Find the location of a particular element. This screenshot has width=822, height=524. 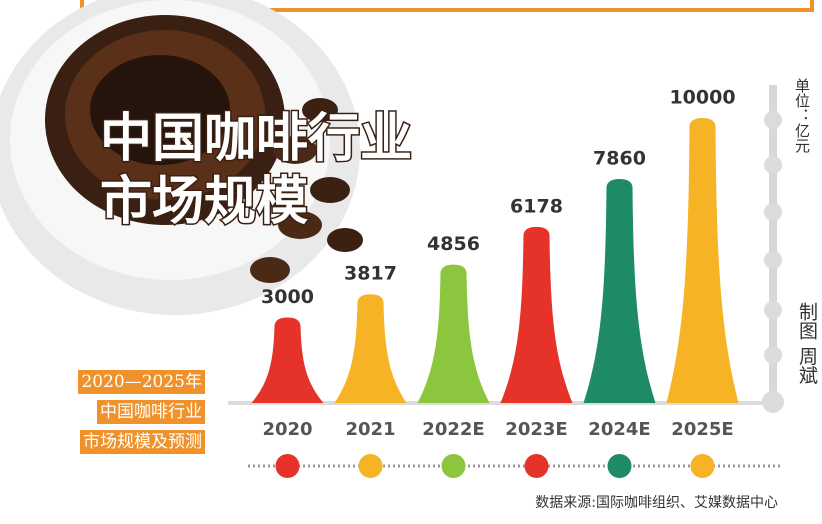

frame is located at coordinates (447, 6).